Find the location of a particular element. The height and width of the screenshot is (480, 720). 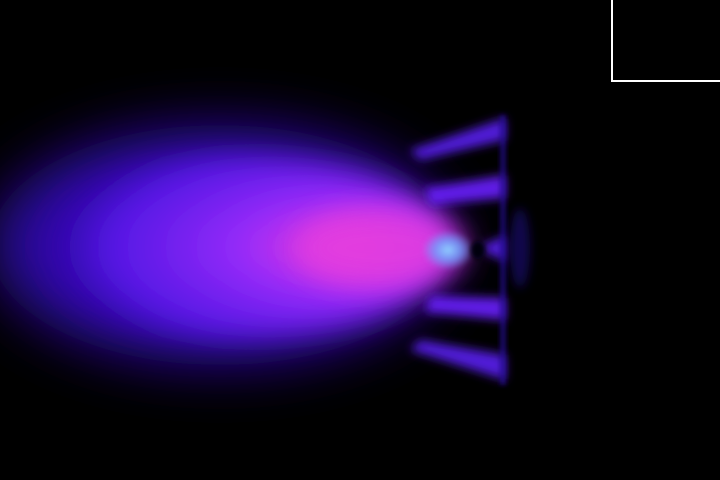

nozzle-faint-glow is located at coordinates (520, 248).